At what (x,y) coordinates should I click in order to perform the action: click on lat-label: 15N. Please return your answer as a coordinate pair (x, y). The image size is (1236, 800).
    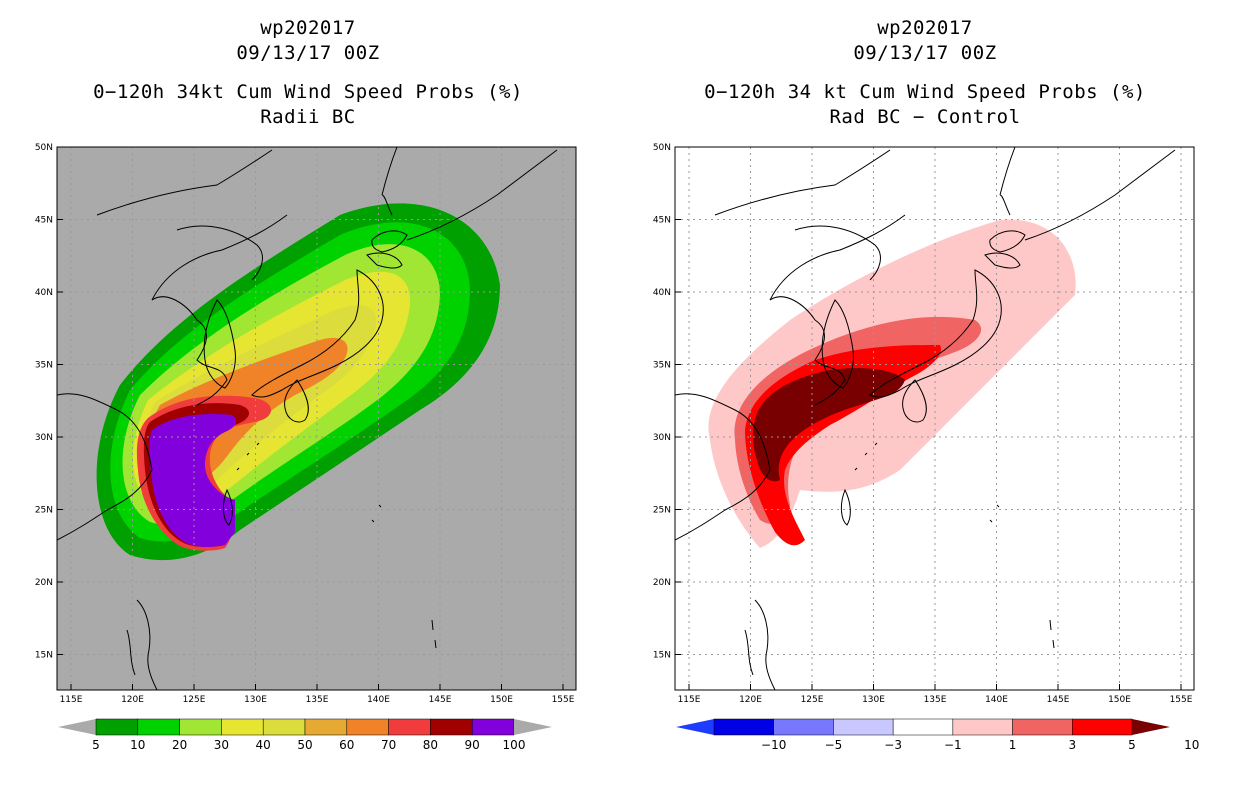
    Looking at the image, I should click on (662, 656).